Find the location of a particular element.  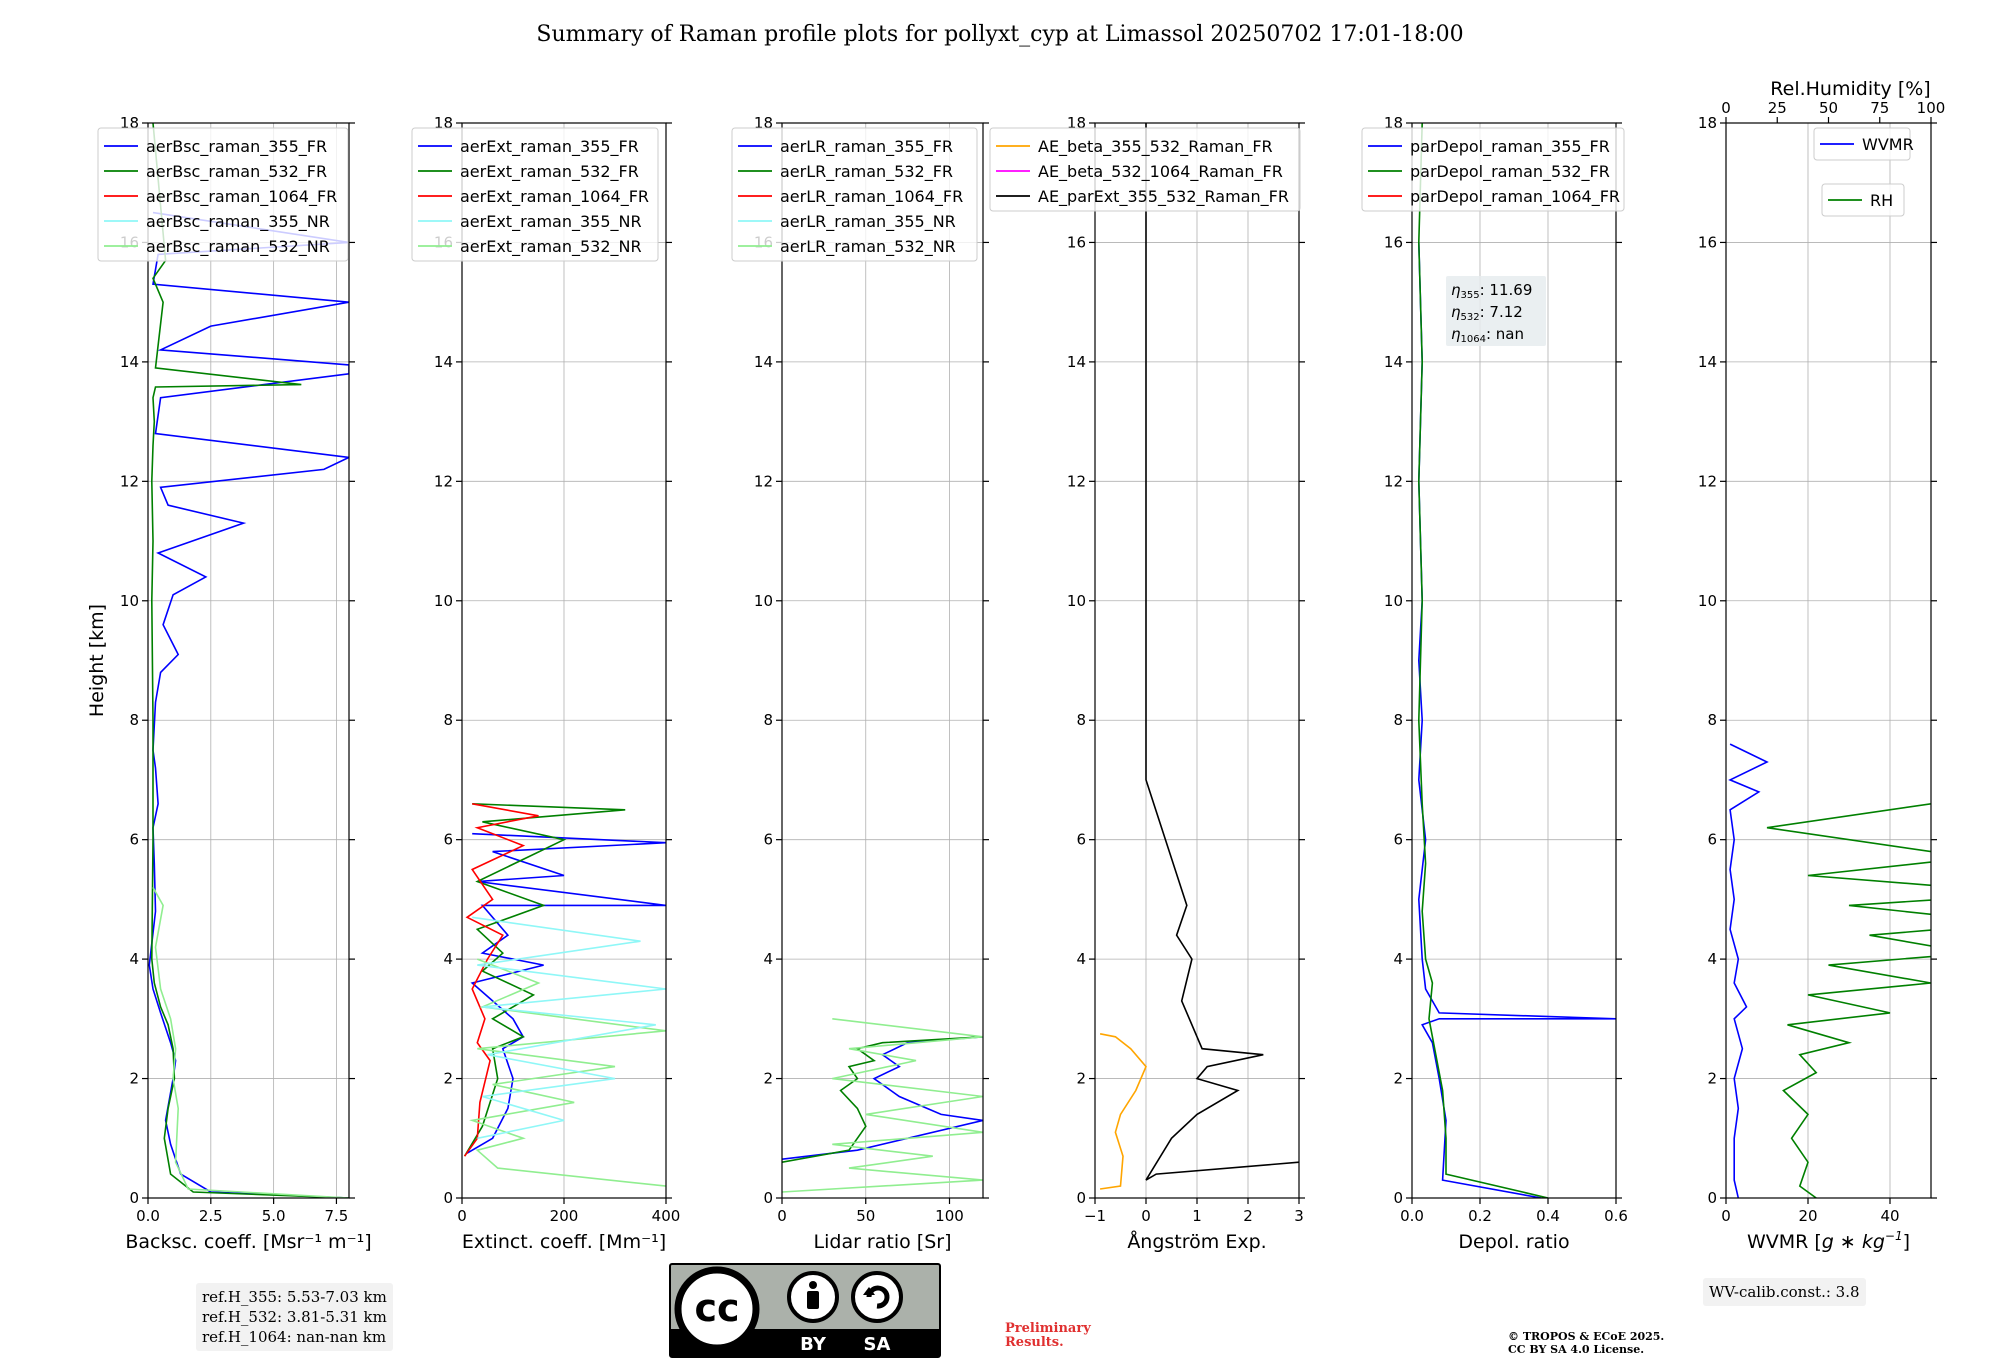

ref-h-355: ref.H_355: 5.53-7.03 km is located at coordinates (294, 1297).